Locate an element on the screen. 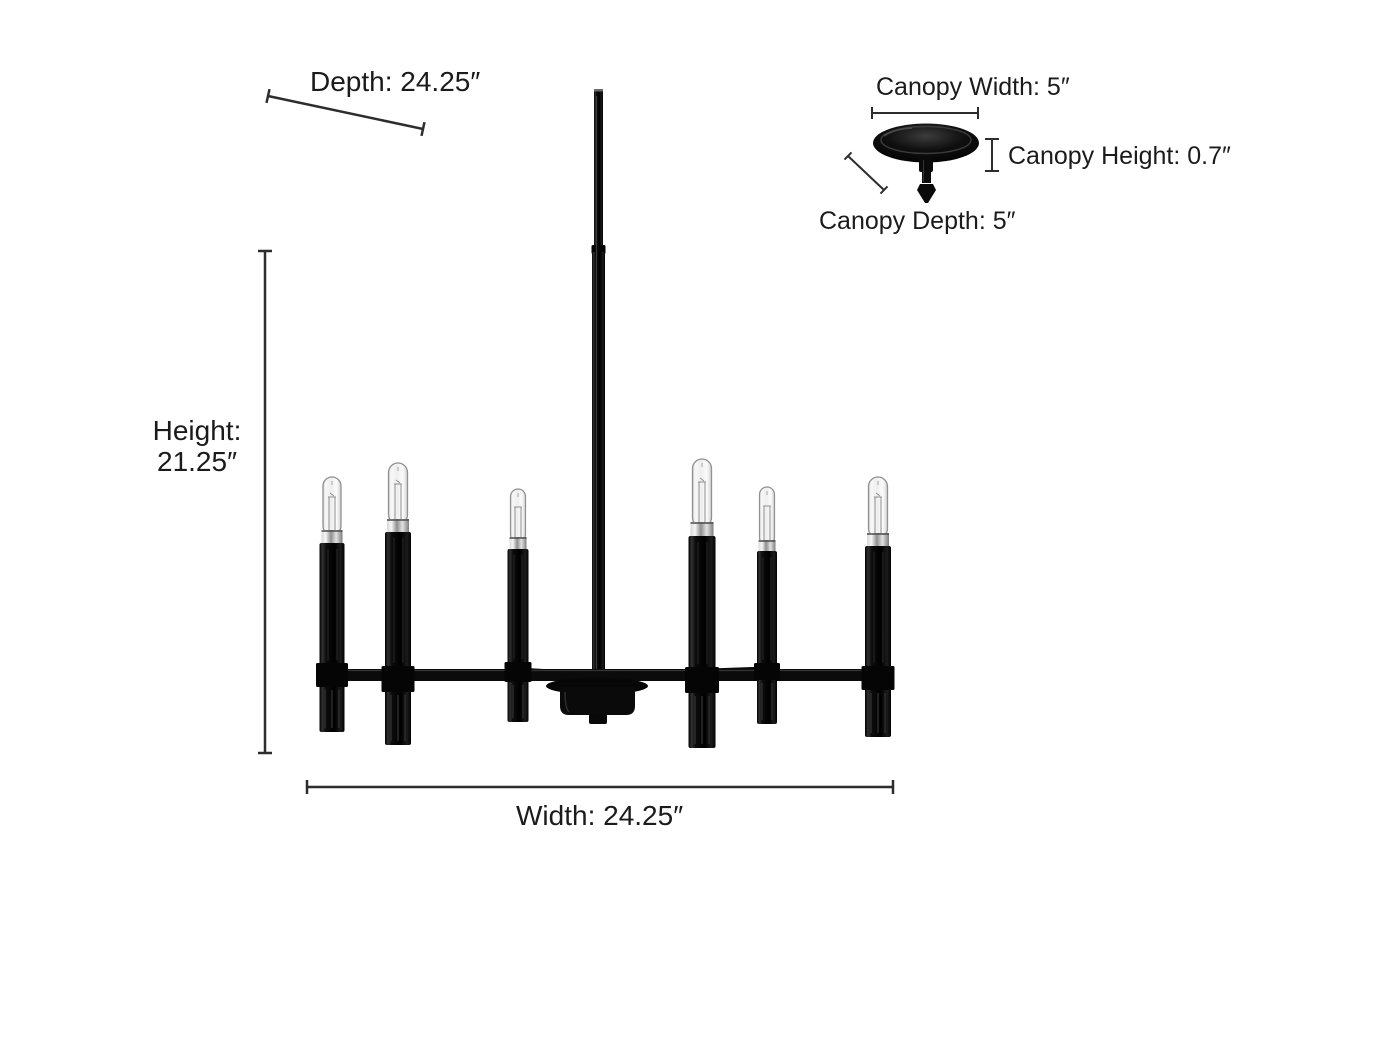 This screenshot has width=1400, height=1050. canopy-stem is located at coordinates (926, 179).